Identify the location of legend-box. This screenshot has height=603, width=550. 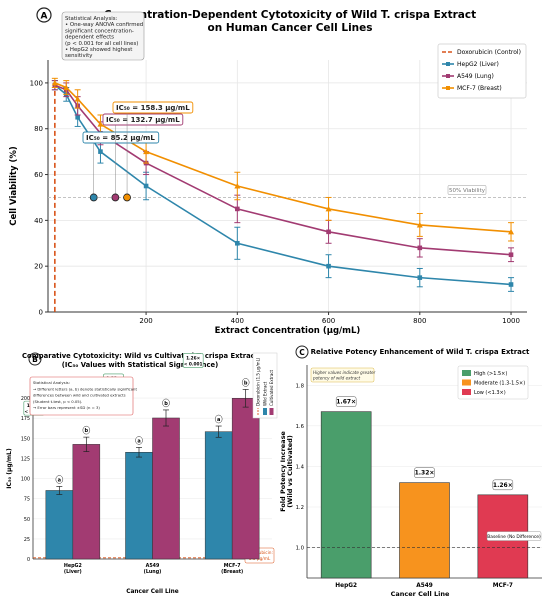
(482, 71).